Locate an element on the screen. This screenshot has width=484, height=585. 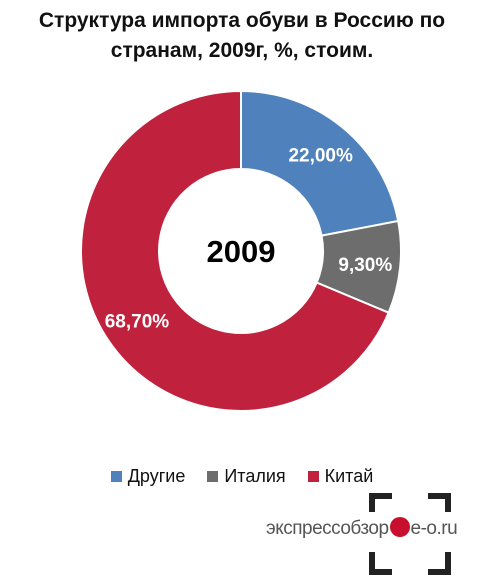
watermark-text: экспрессобзор e-o.ru is located at coordinates (362, 528).